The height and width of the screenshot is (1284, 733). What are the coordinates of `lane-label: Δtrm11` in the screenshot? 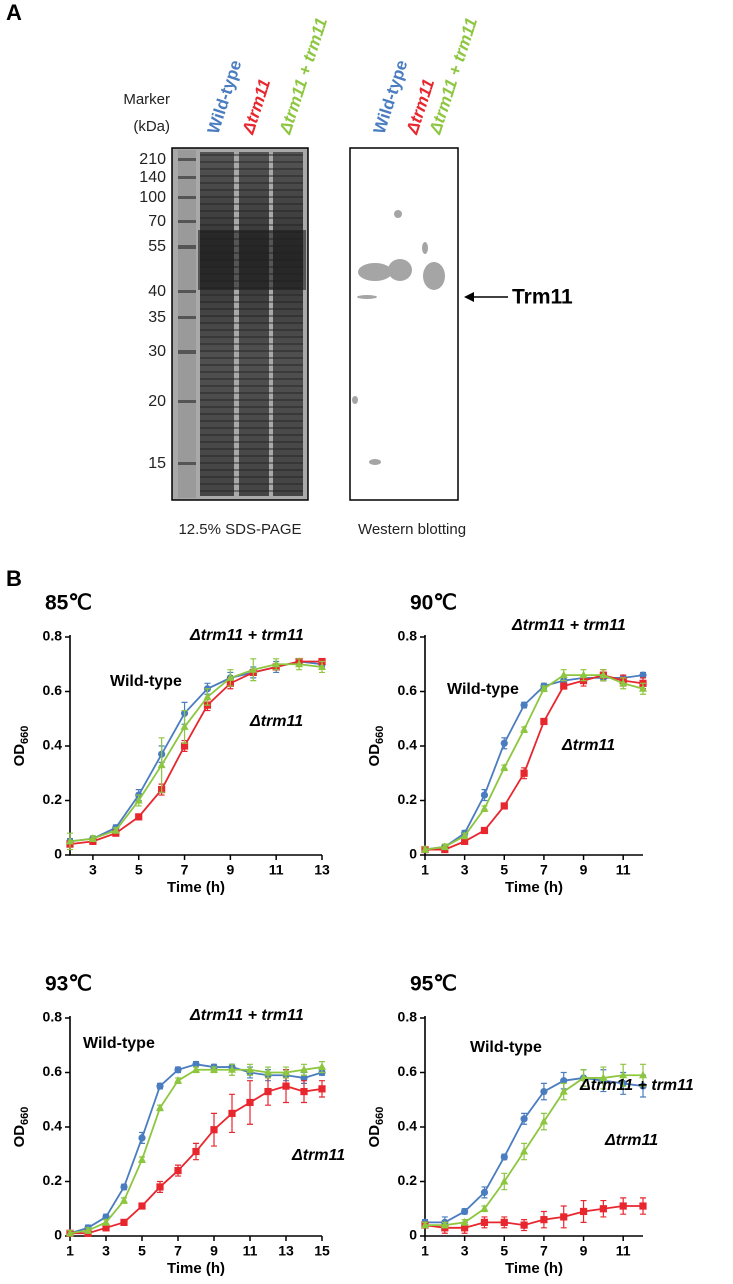 It's located at (256, 107).